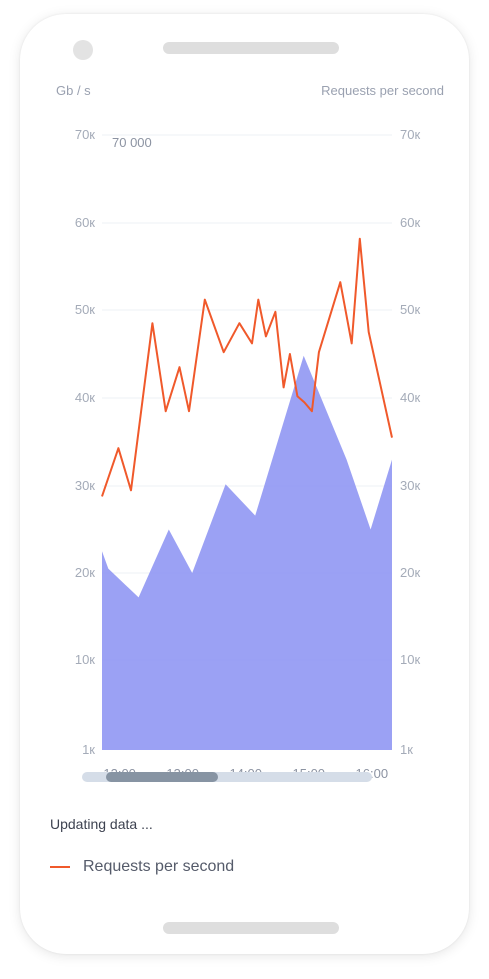 The height and width of the screenshot is (979, 489). What do you see at coordinates (410, 659) in the screenshot?
I see `y-tick-label-right: 10к` at bounding box center [410, 659].